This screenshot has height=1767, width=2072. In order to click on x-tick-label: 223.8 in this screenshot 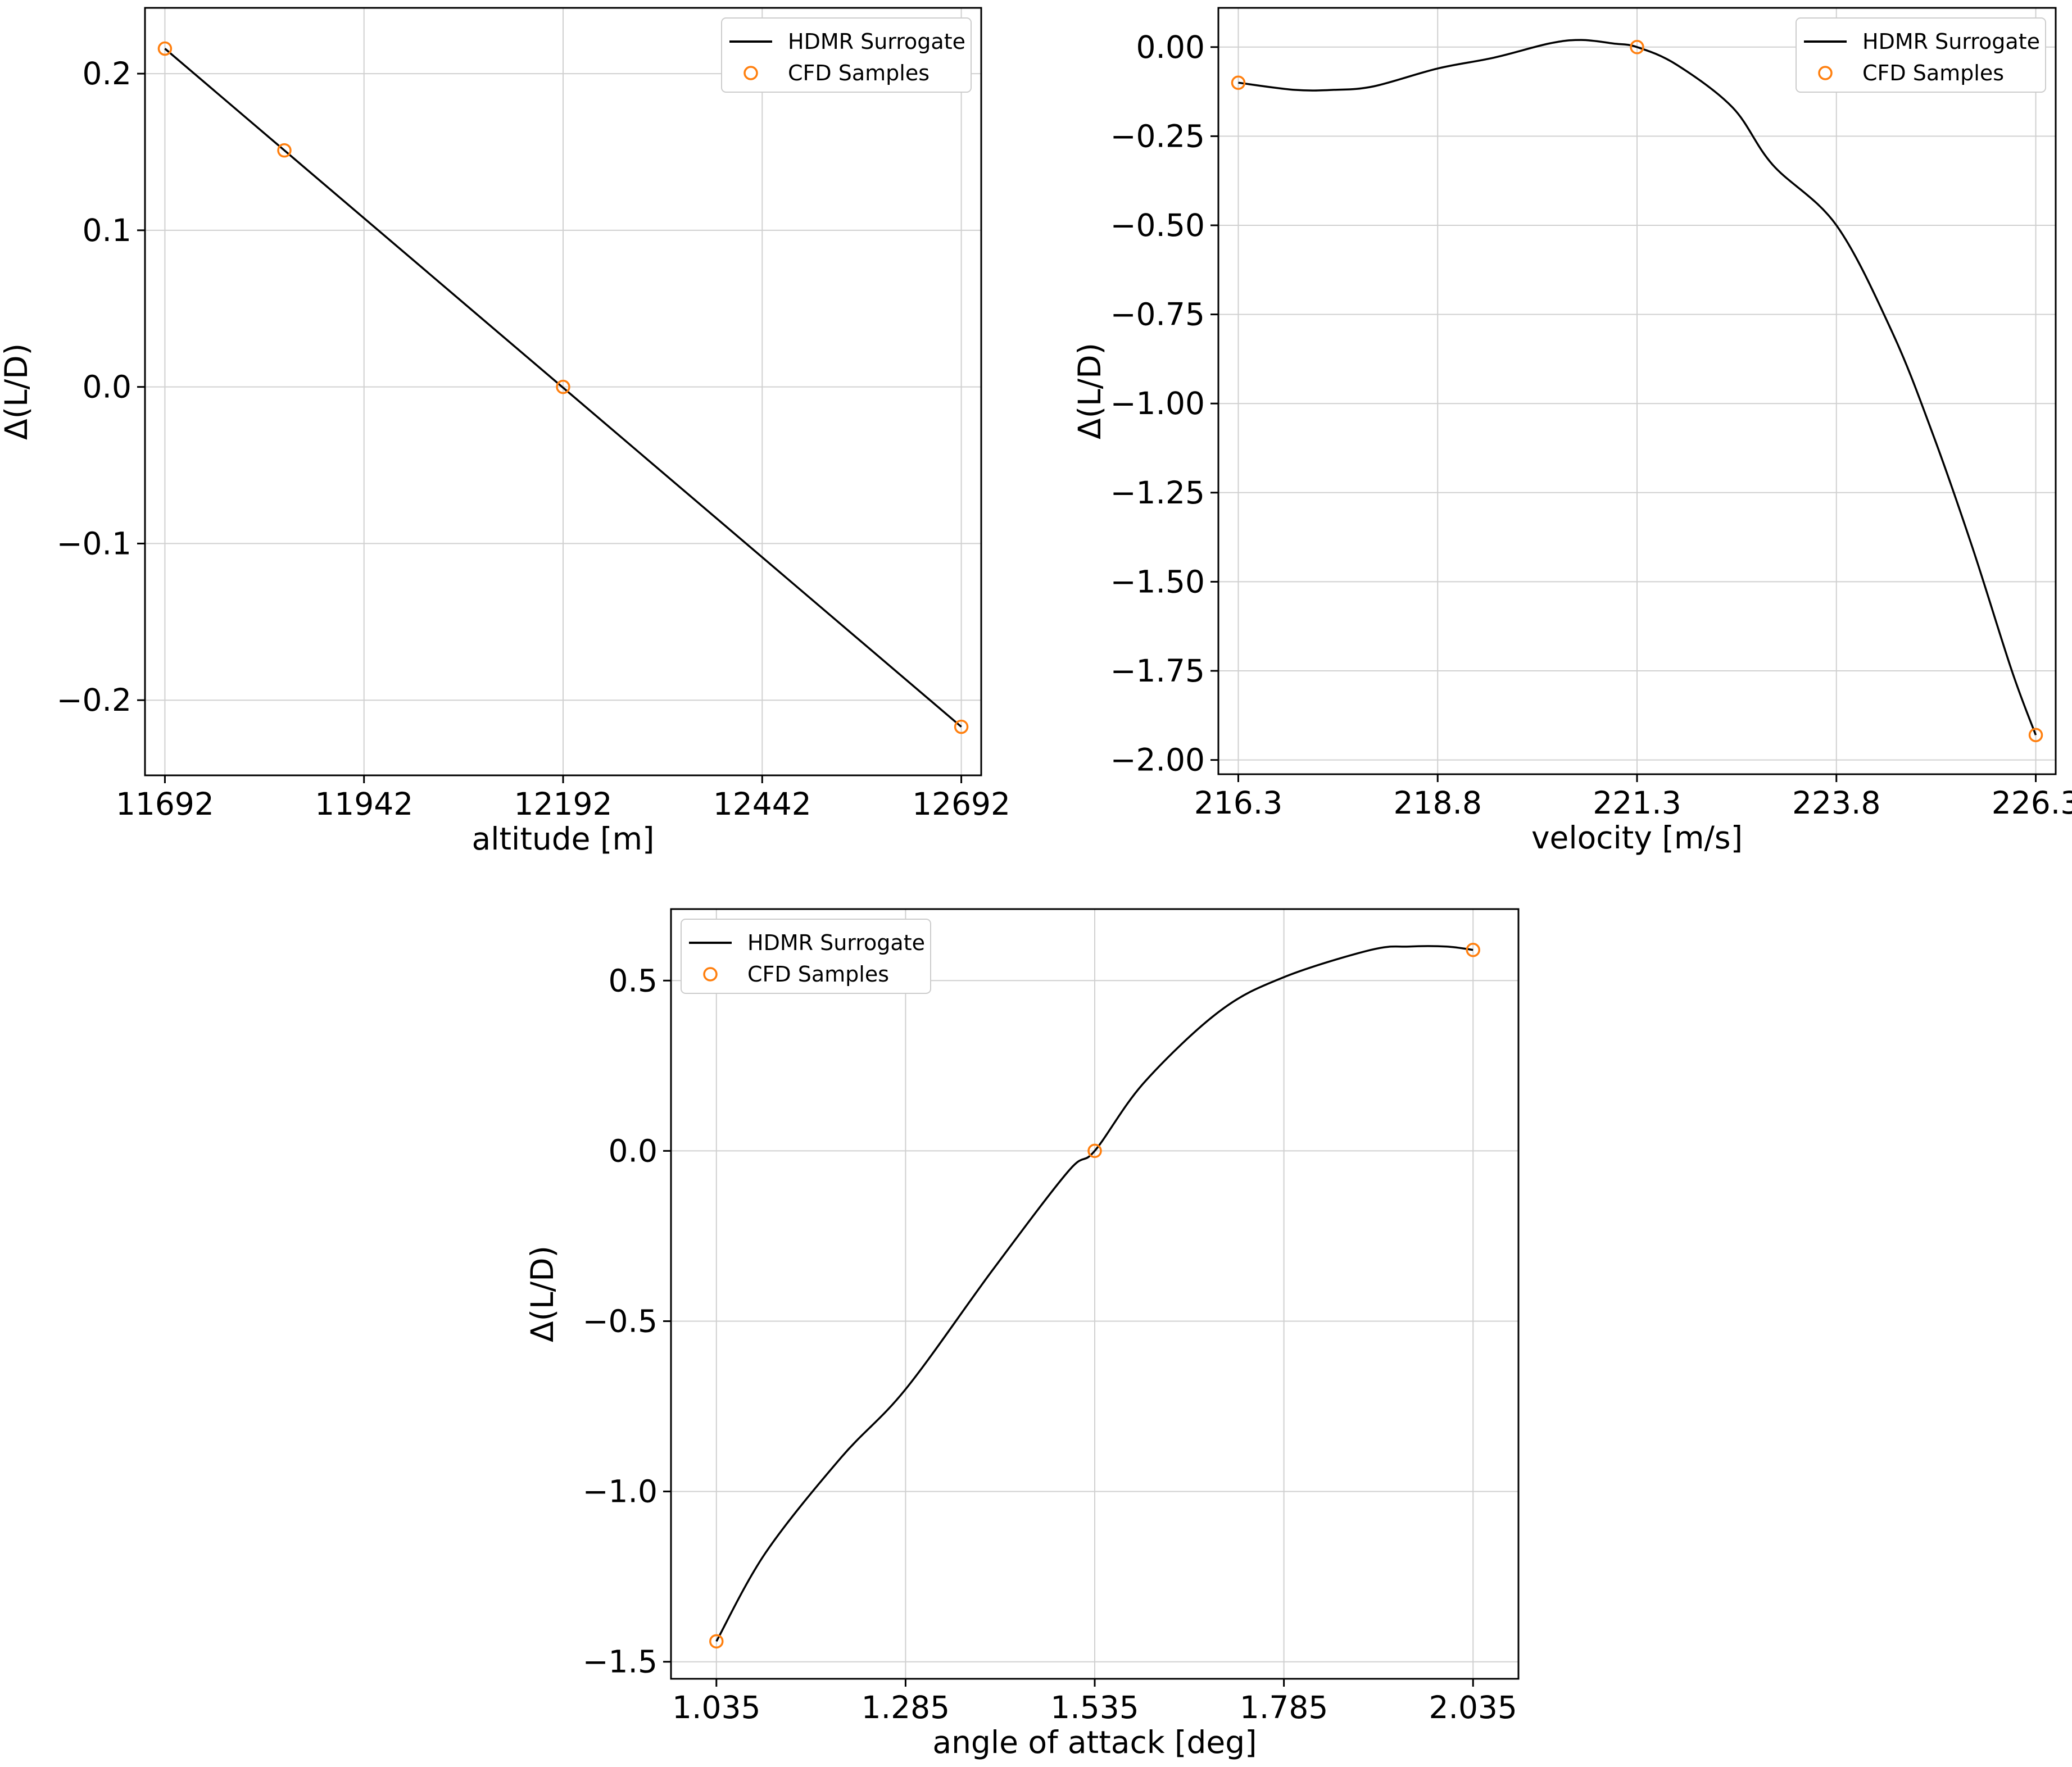, I will do `click(1836, 803)`.